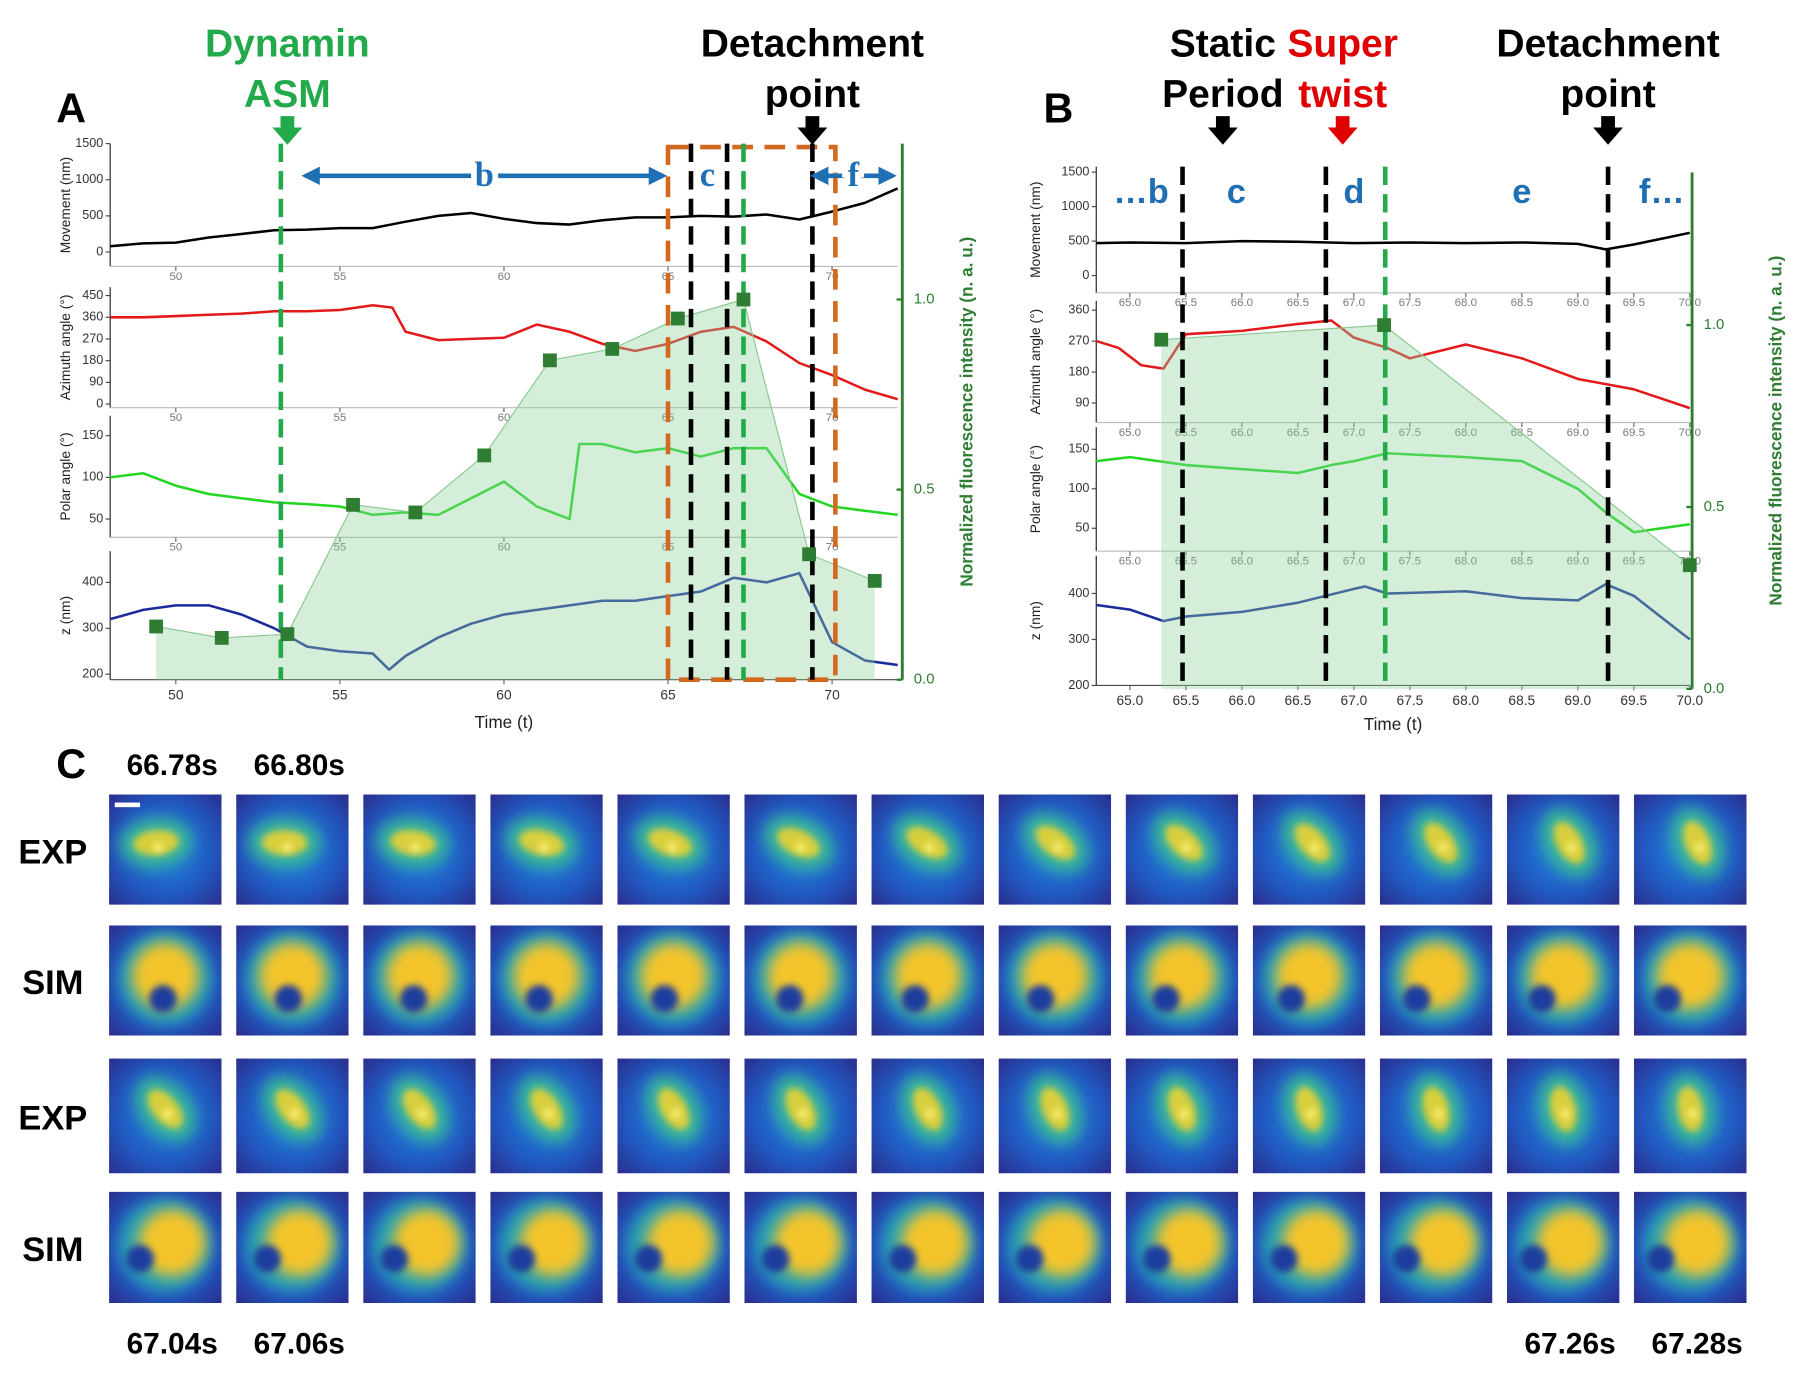 This screenshot has width=1800, height=1387. What do you see at coordinates (1222, 94) in the screenshot?
I see `callout-label: Period` at bounding box center [1222, 94].